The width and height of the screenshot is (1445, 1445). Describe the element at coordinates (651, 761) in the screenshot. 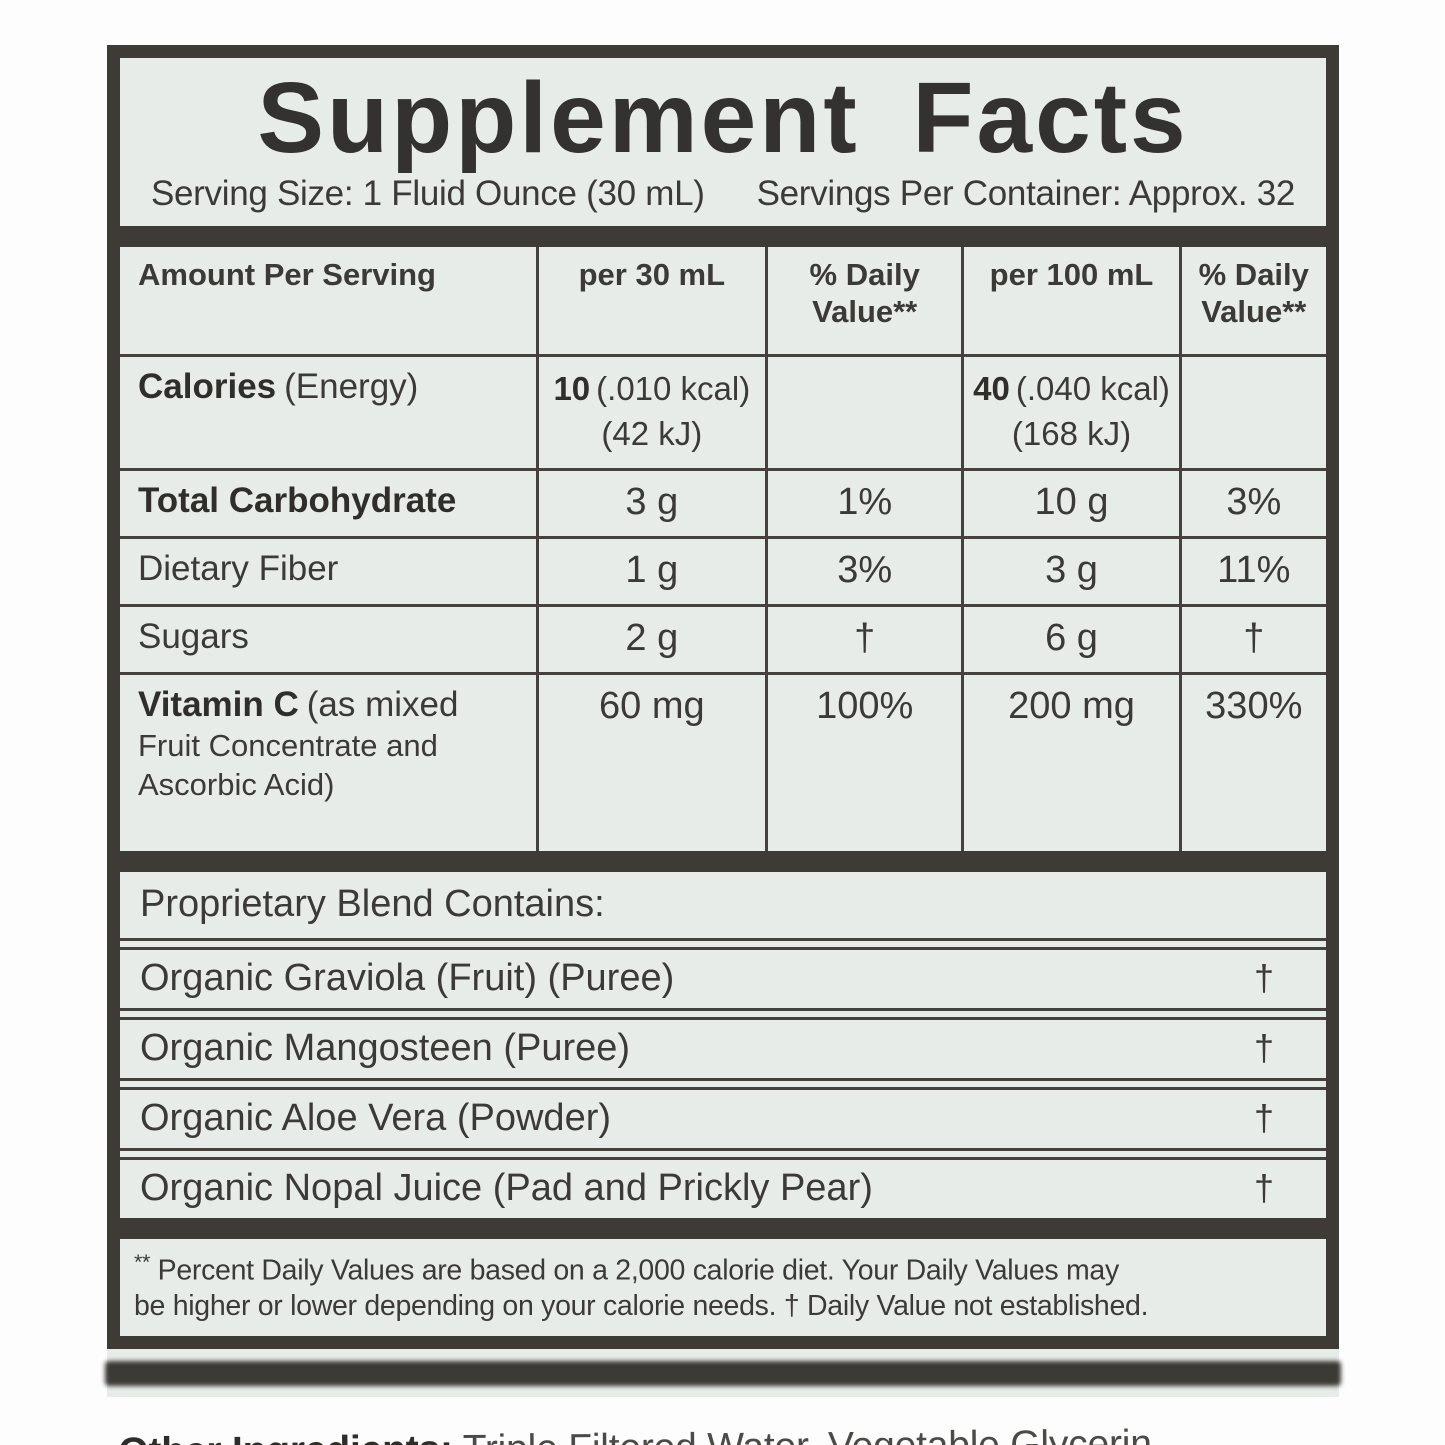

I see `vitc-per30-cell: 60 mg` at that location.